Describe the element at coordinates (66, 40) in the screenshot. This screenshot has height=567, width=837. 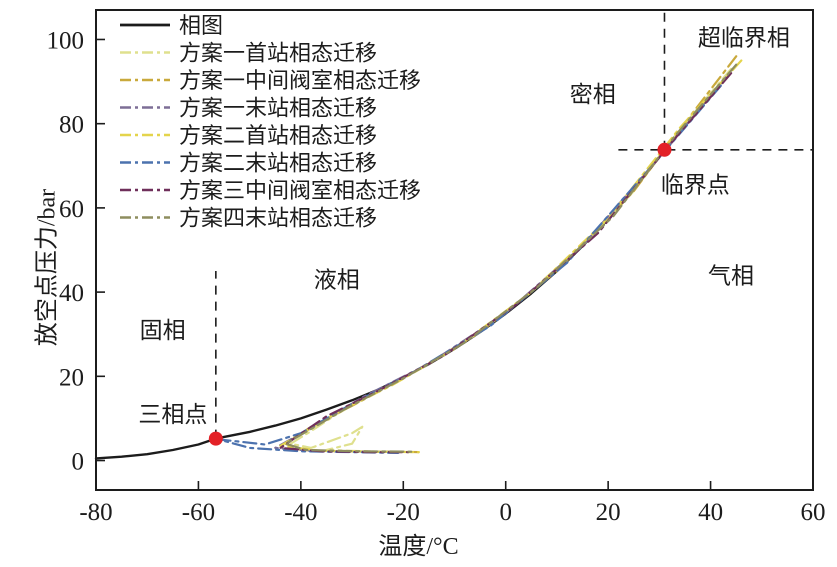
I see `y-tick-label: 100` at that location.